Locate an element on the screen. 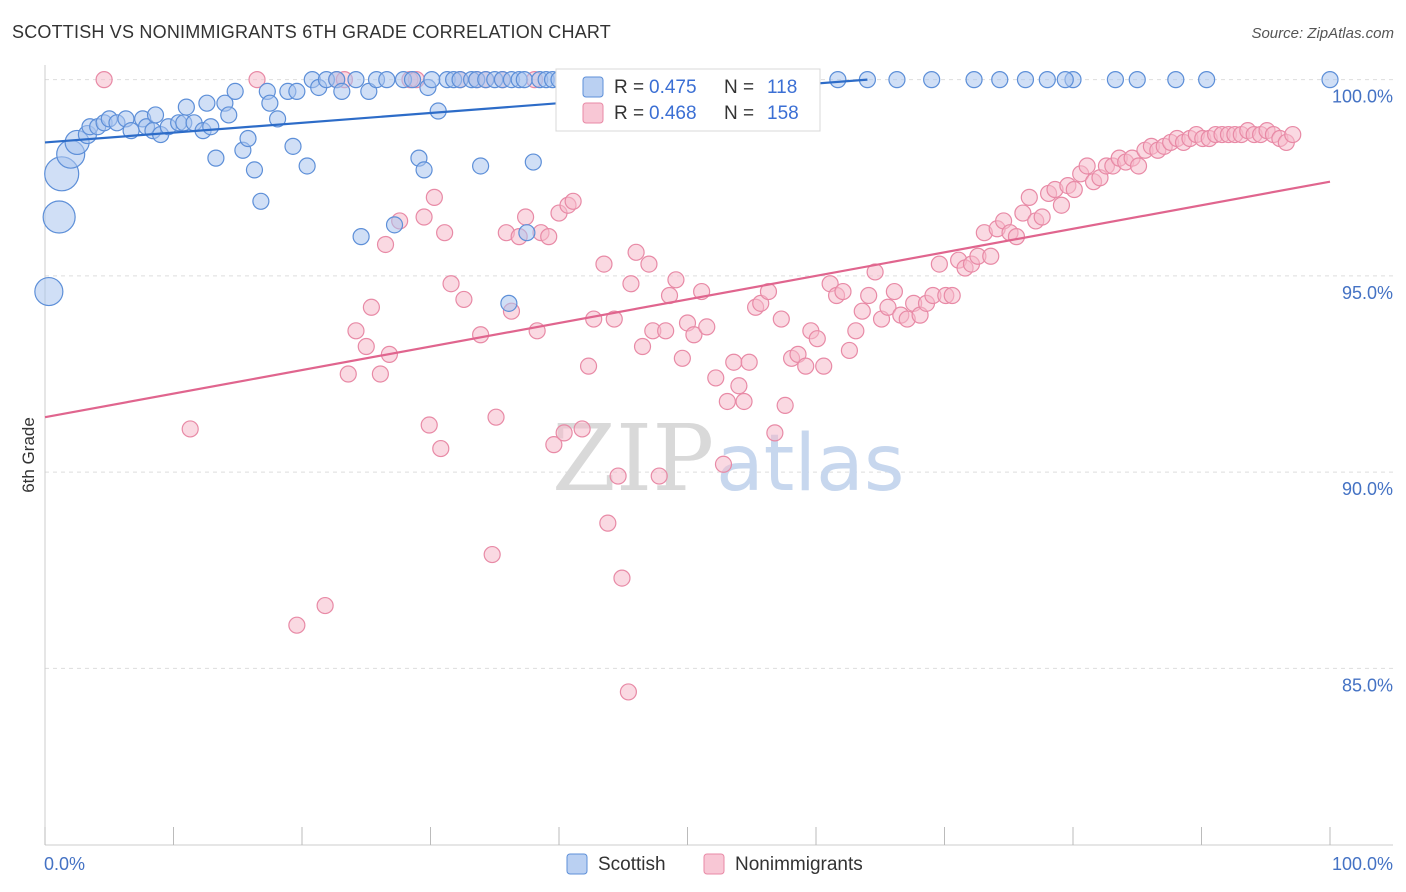 The image size is (1406, 892). y-tick-labels: 85.0% 90.0% 95.0% 100.0% is located at coordinates (1362, 391).